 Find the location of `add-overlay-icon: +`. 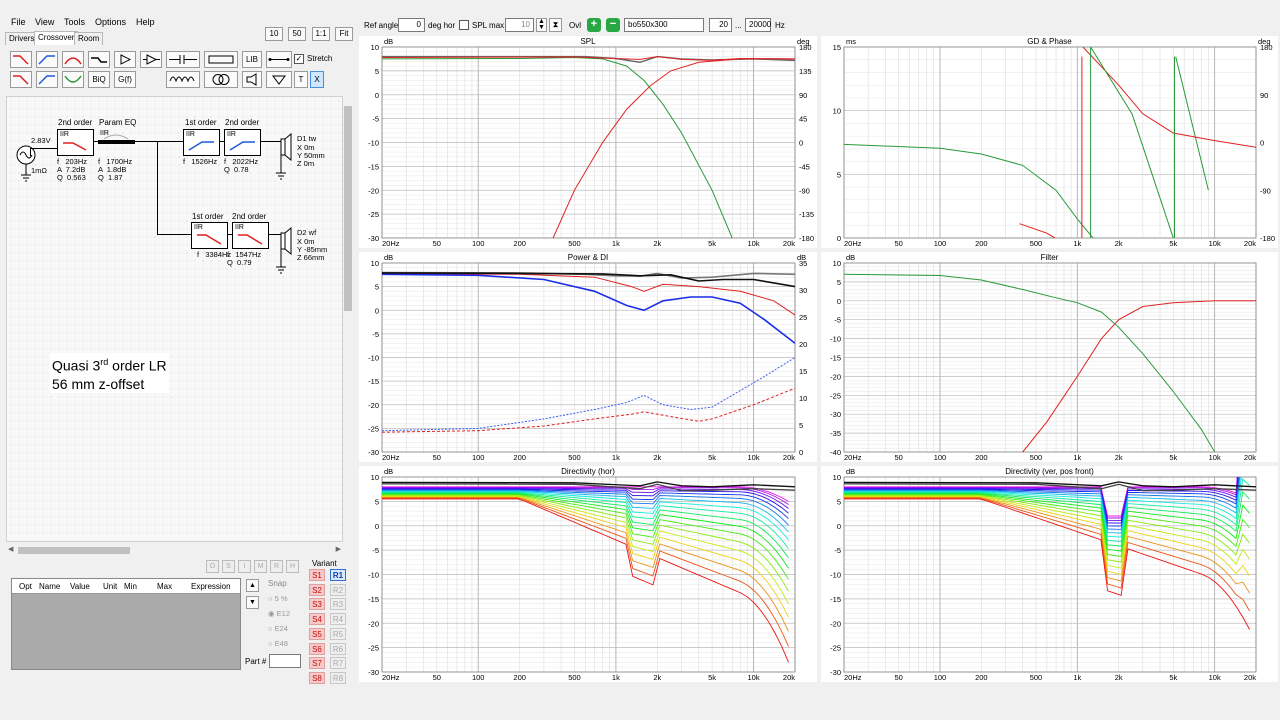

add-overlay-icon: + is located at coordinates (594, 25).